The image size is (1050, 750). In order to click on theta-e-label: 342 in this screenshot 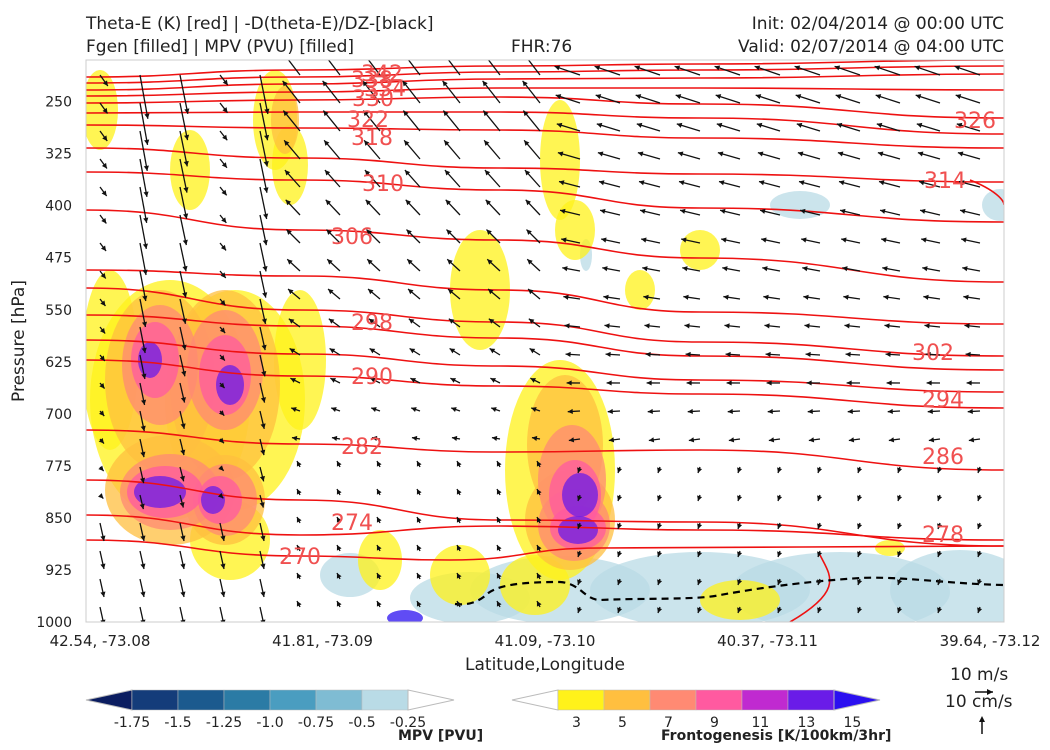, I will do `click(382, 74)`.